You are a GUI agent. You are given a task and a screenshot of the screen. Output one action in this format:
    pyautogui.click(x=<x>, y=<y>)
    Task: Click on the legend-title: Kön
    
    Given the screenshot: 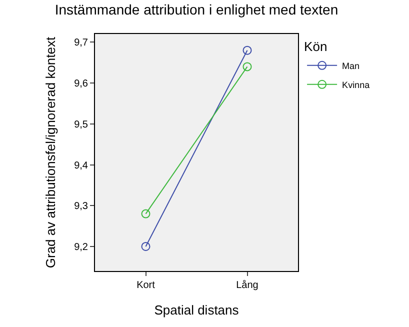 What is the action you would take?
    pyautogui.click(x=316, y=46)
    